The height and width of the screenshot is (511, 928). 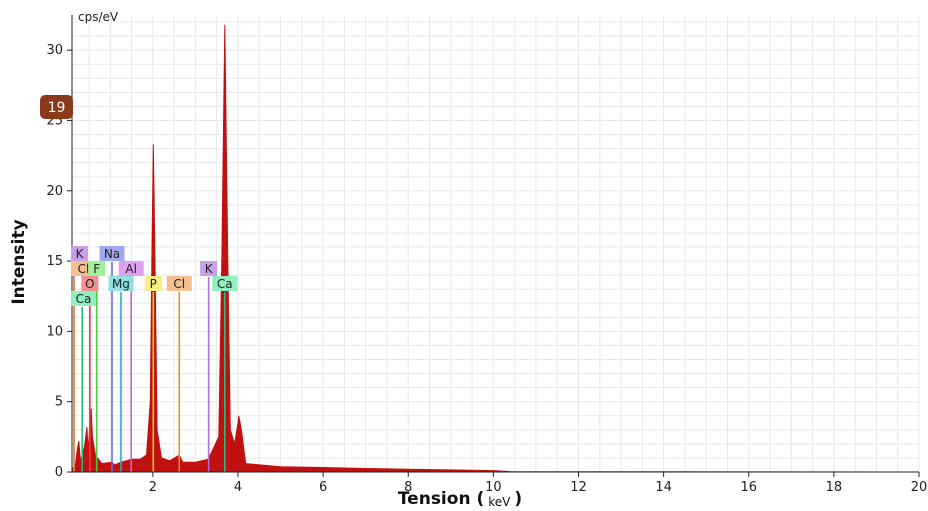 I want to click on element-tag-label: Na, so click(x=112, y=254).